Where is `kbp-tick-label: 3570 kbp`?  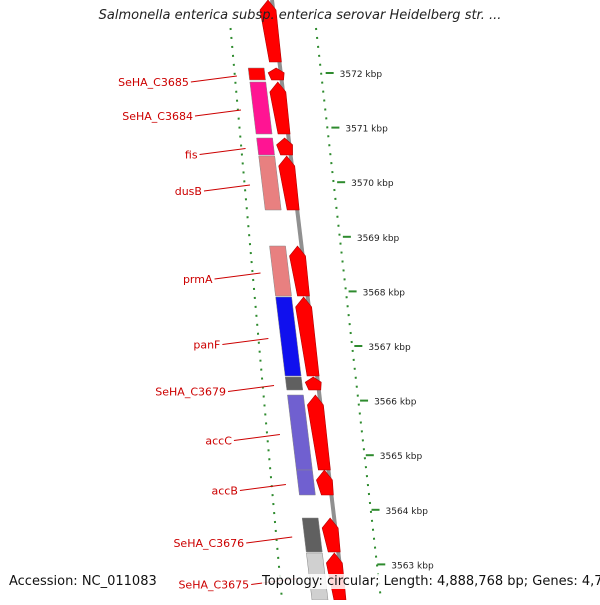 kbp-tick-label: 3570 kbp is located at coordinates (372, 184).